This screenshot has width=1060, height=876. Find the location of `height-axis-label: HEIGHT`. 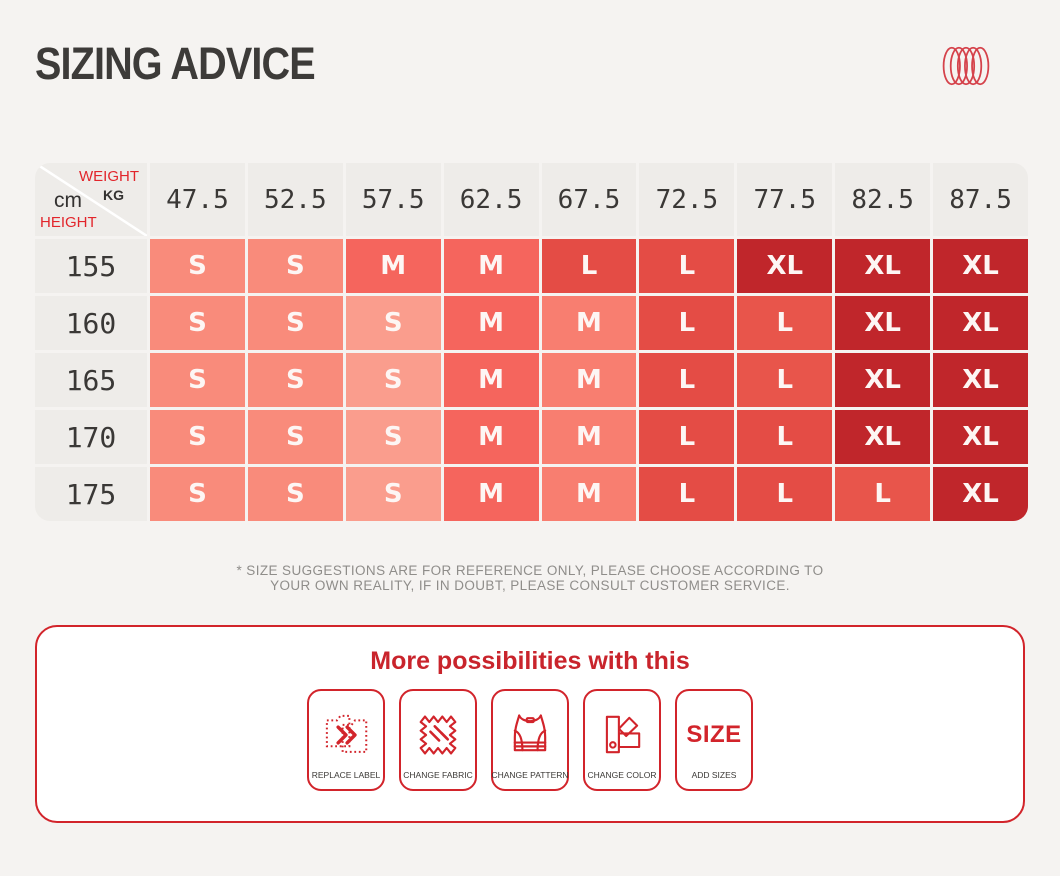

height-axis-label: HEIGHT is located at coordinates (68, 222).